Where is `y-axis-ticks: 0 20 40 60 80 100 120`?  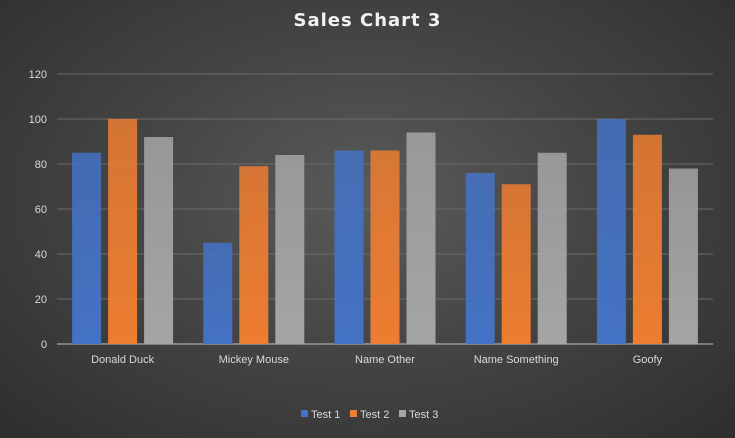 y-axis-ticks: 0 20 40 60 80 100 120 is located at coordinates (38, 210).